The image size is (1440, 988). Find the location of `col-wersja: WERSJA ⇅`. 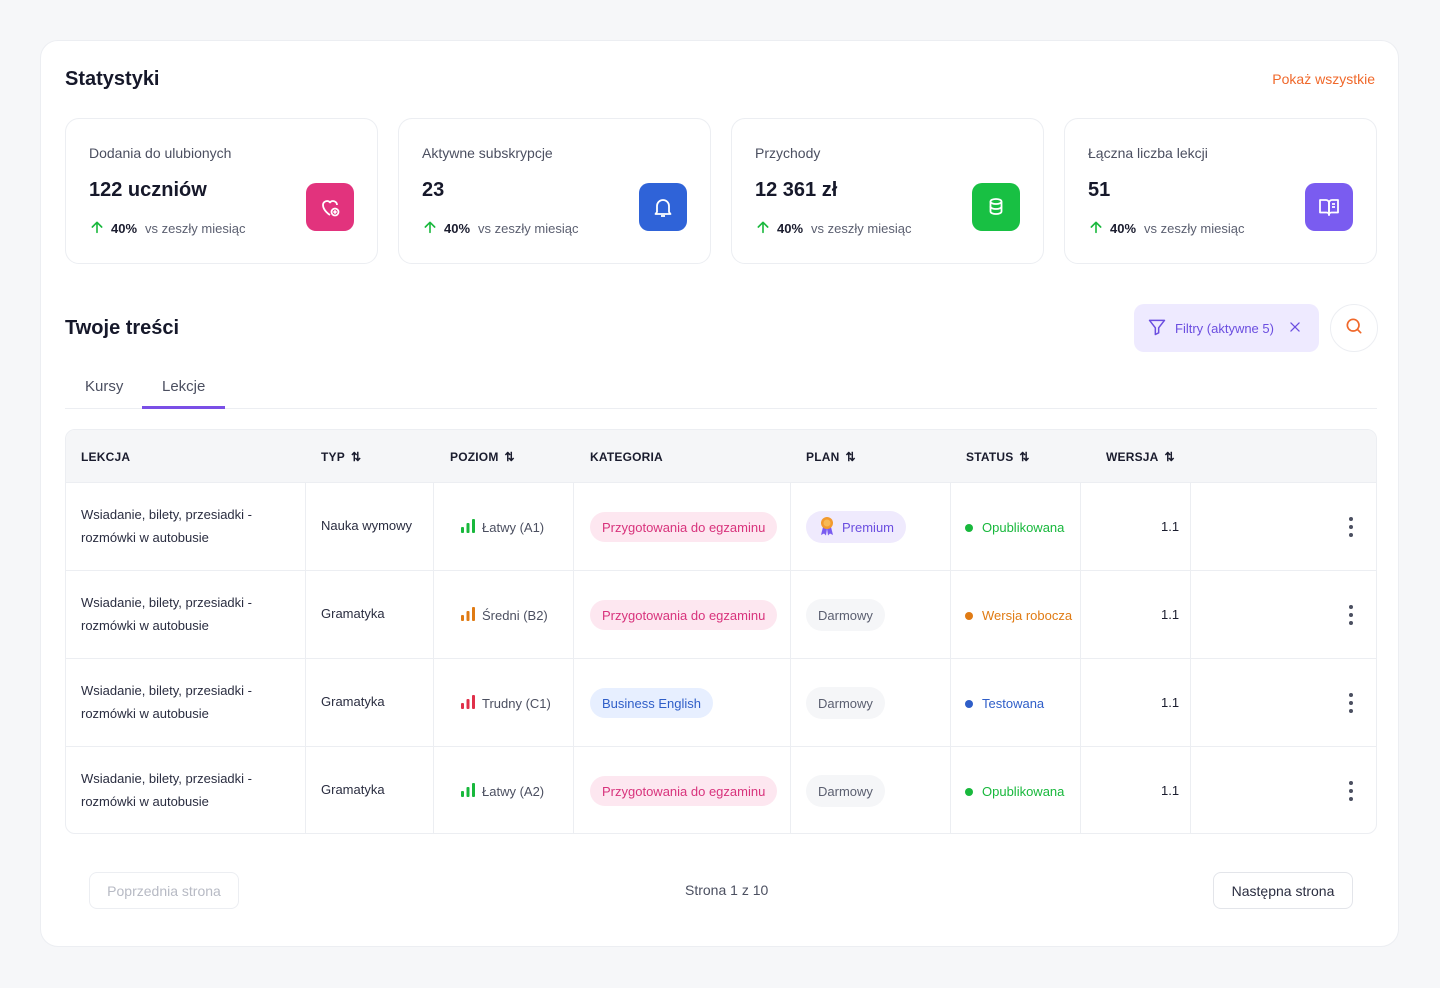

col-wersja: WERSJA ⇅ is located at coordinates (1140, 457).